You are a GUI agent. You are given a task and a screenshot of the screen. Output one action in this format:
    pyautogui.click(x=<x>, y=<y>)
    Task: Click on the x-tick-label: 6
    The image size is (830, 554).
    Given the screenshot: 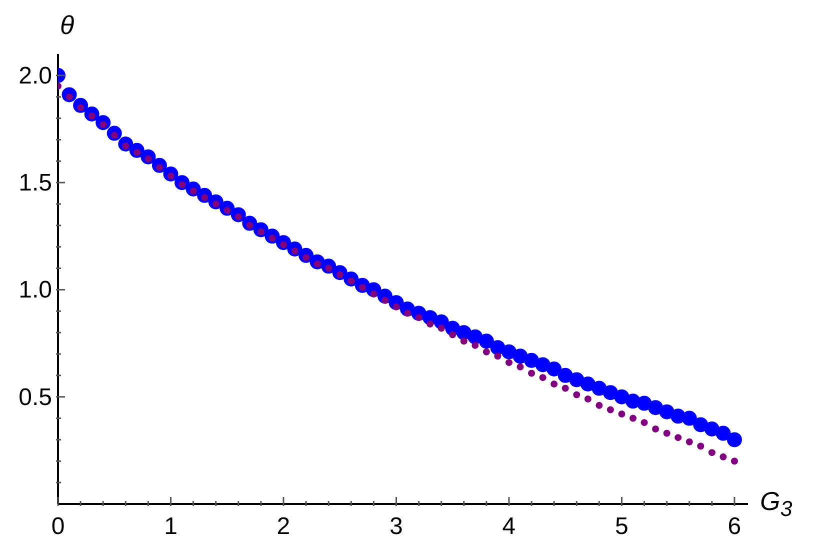 What is the action you would take?
    pyautogui.click(x=735, y=526)
    